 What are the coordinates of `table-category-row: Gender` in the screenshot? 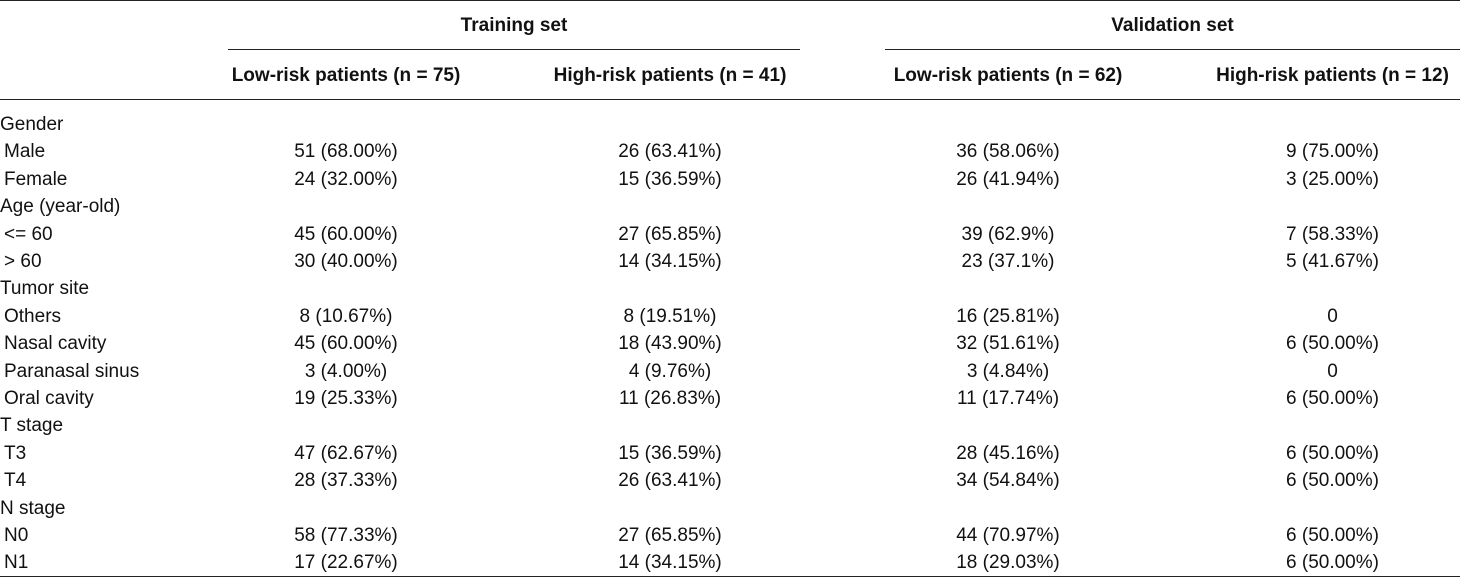 It's located at (730, 125).